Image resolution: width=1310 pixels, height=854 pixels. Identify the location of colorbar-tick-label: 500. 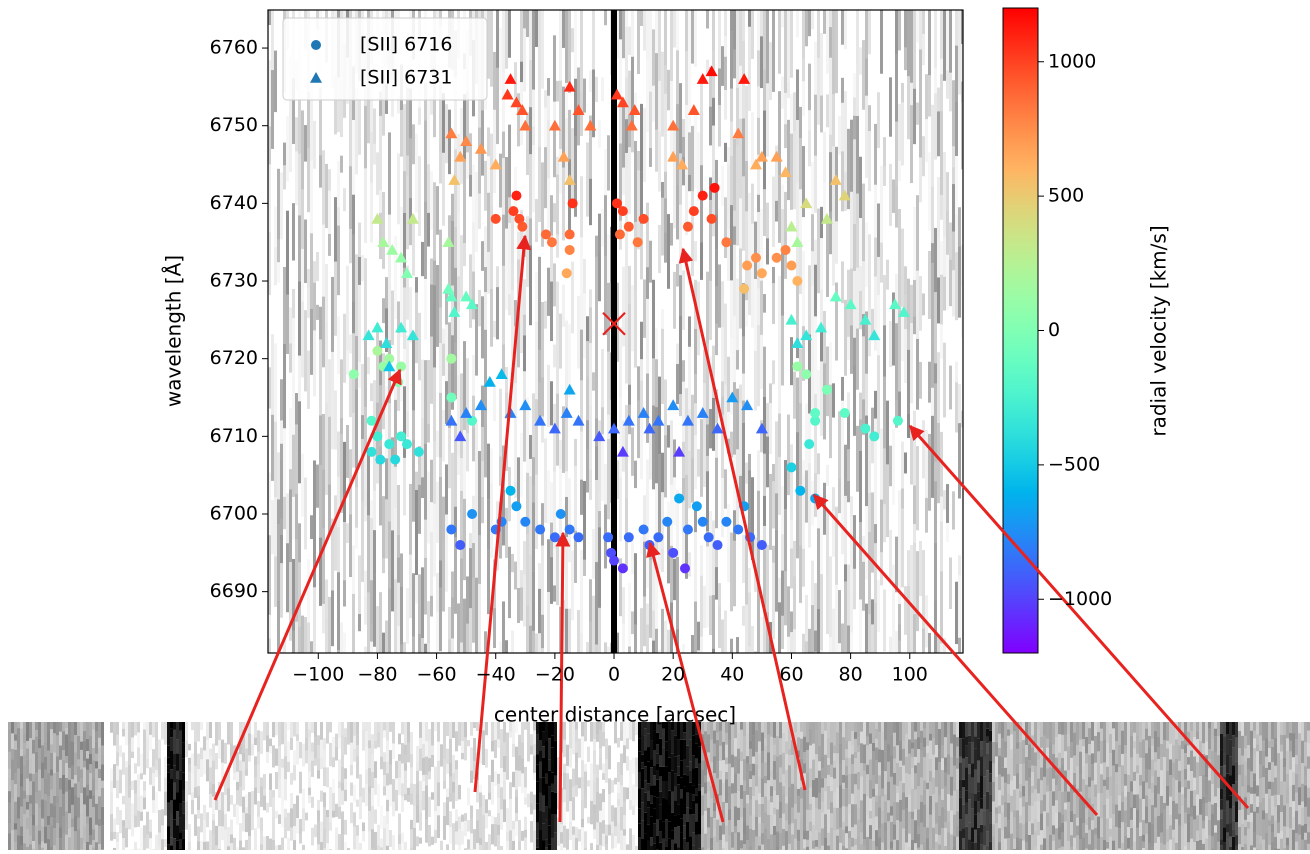
(1066, 196).